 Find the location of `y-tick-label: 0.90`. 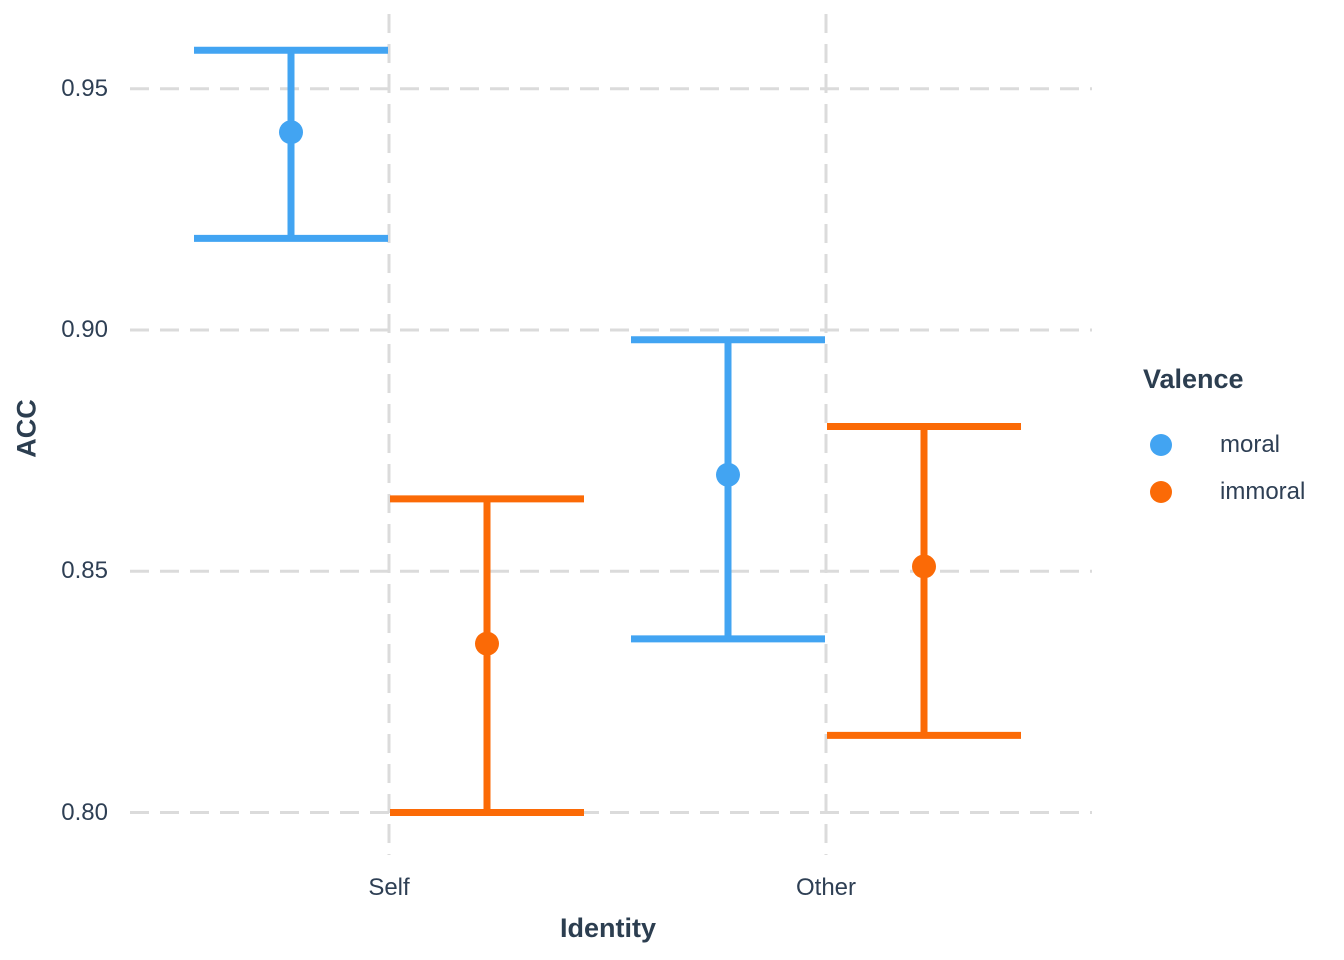

y-tick-label: 0.90 is located at coordinates (84, 330).